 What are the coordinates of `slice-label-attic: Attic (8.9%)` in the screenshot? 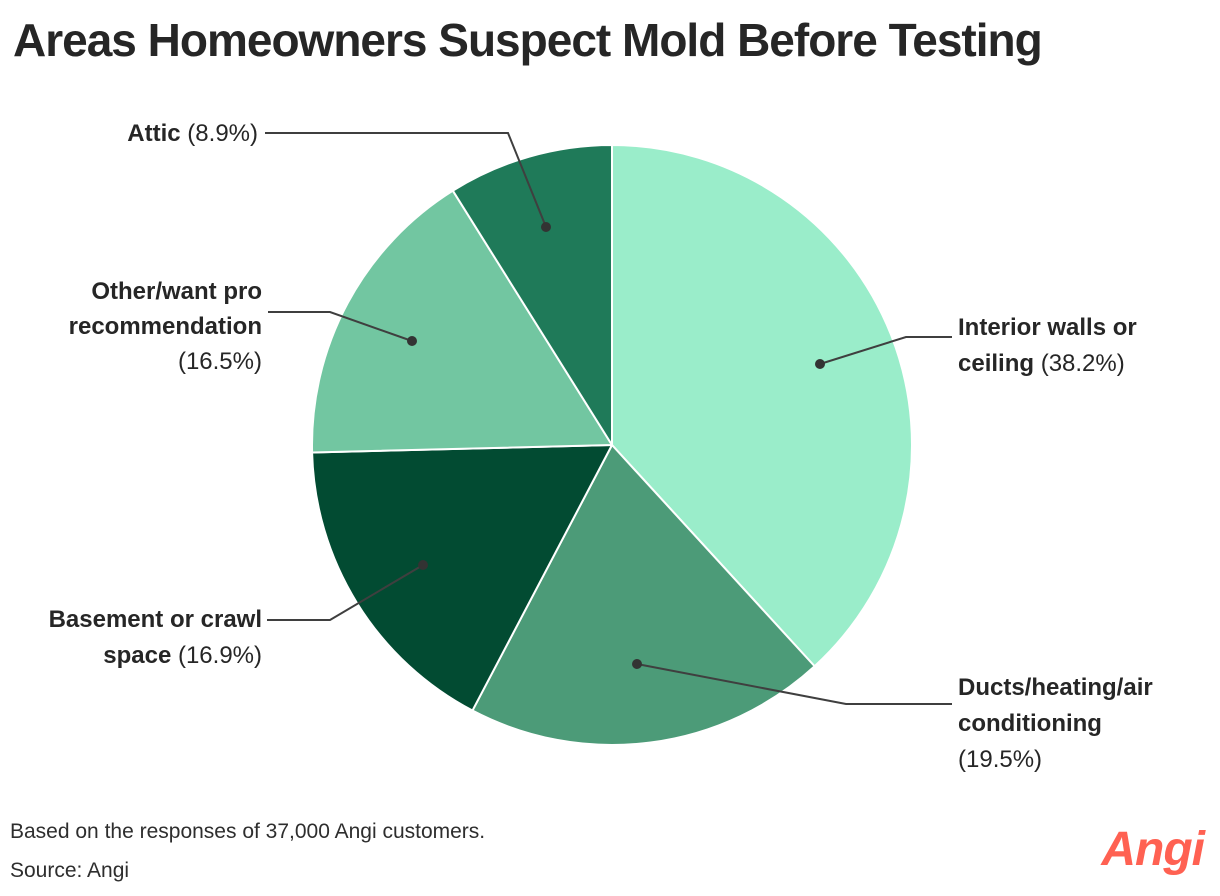 It's located at (192, 133).